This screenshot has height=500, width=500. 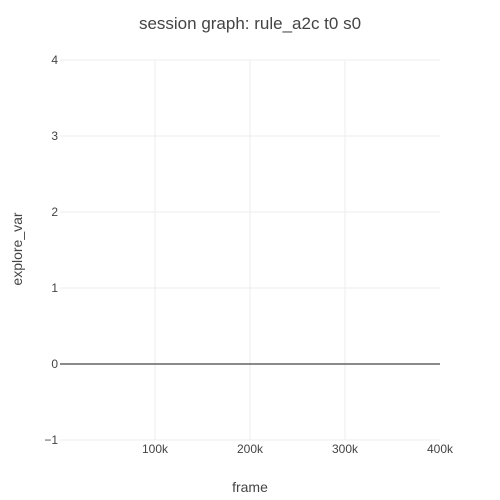 What do you see at coordinates (54, 364) in the screenshot?
I see `y-tick-label: 0` at bounding box center [54, 364].